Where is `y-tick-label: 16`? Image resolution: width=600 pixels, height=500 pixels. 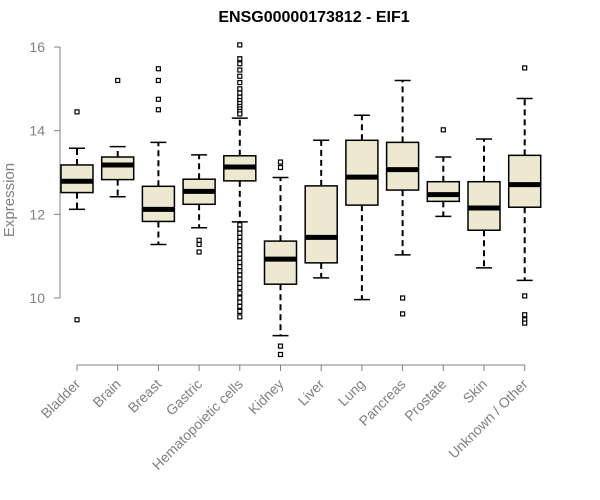 y-tick-label: 16 is located at coordinates (37, 47).